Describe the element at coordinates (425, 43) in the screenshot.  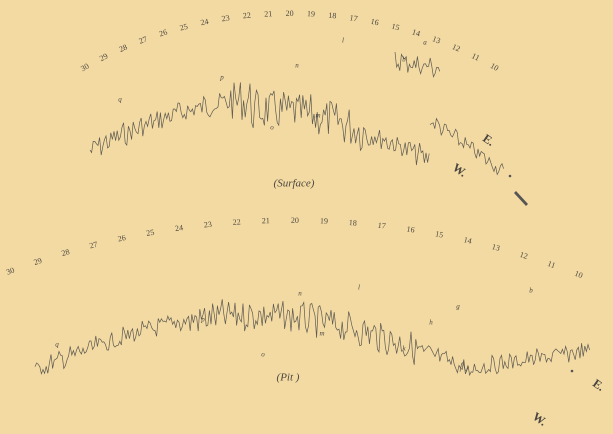
I see `trace-letter: a` at that location.